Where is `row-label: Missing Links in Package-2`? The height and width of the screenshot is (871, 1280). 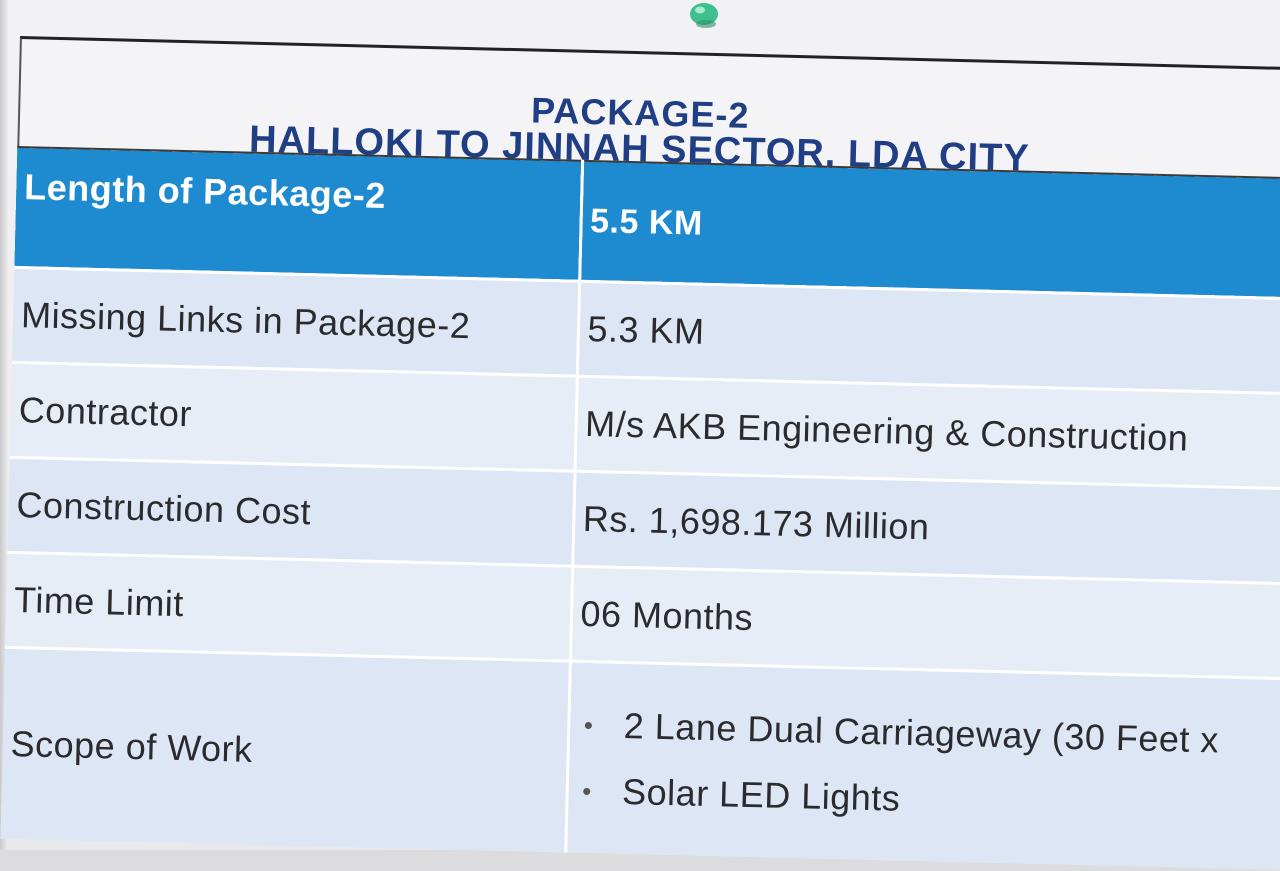 row-label: Missing Links in Package-2 is located at coordinates (296, 322).